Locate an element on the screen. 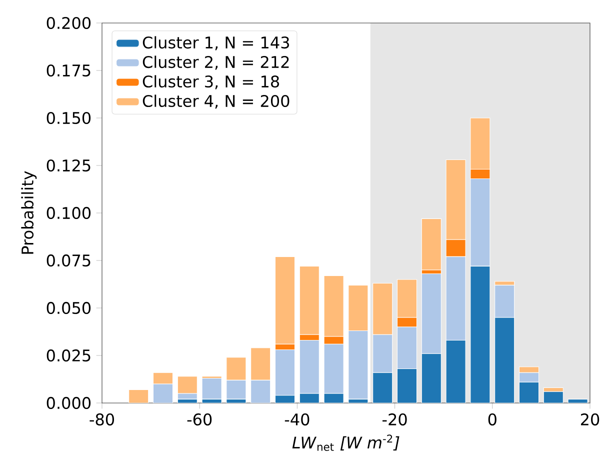  legend-label: Cluster 1, N = 143 is located at coordinates (215, 43).